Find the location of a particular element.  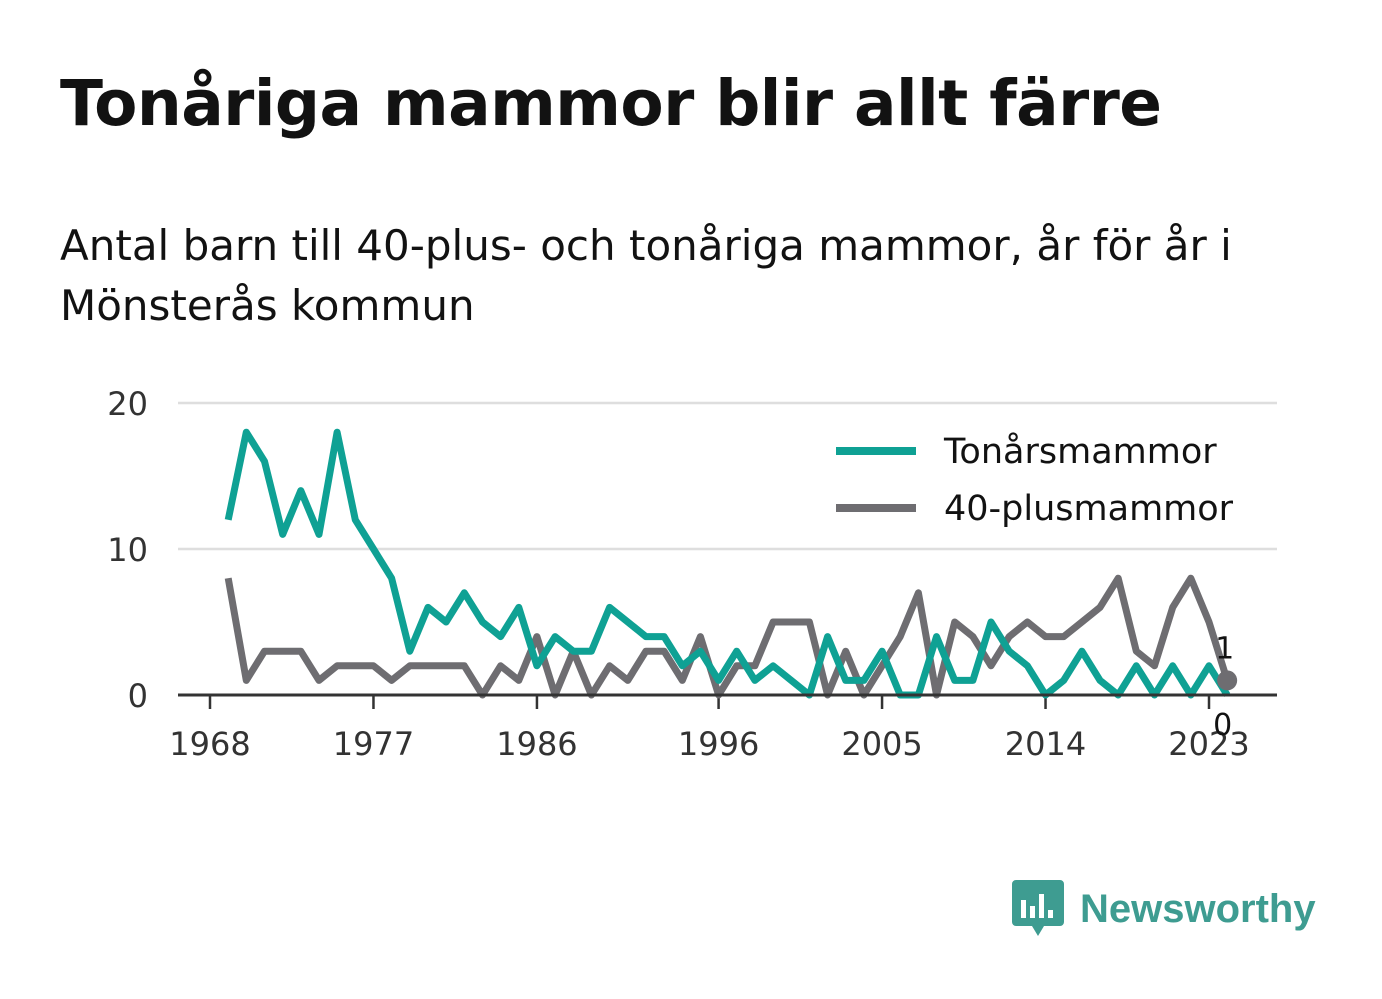

y-tick-label: 10 is located at coordinates (127, 550).